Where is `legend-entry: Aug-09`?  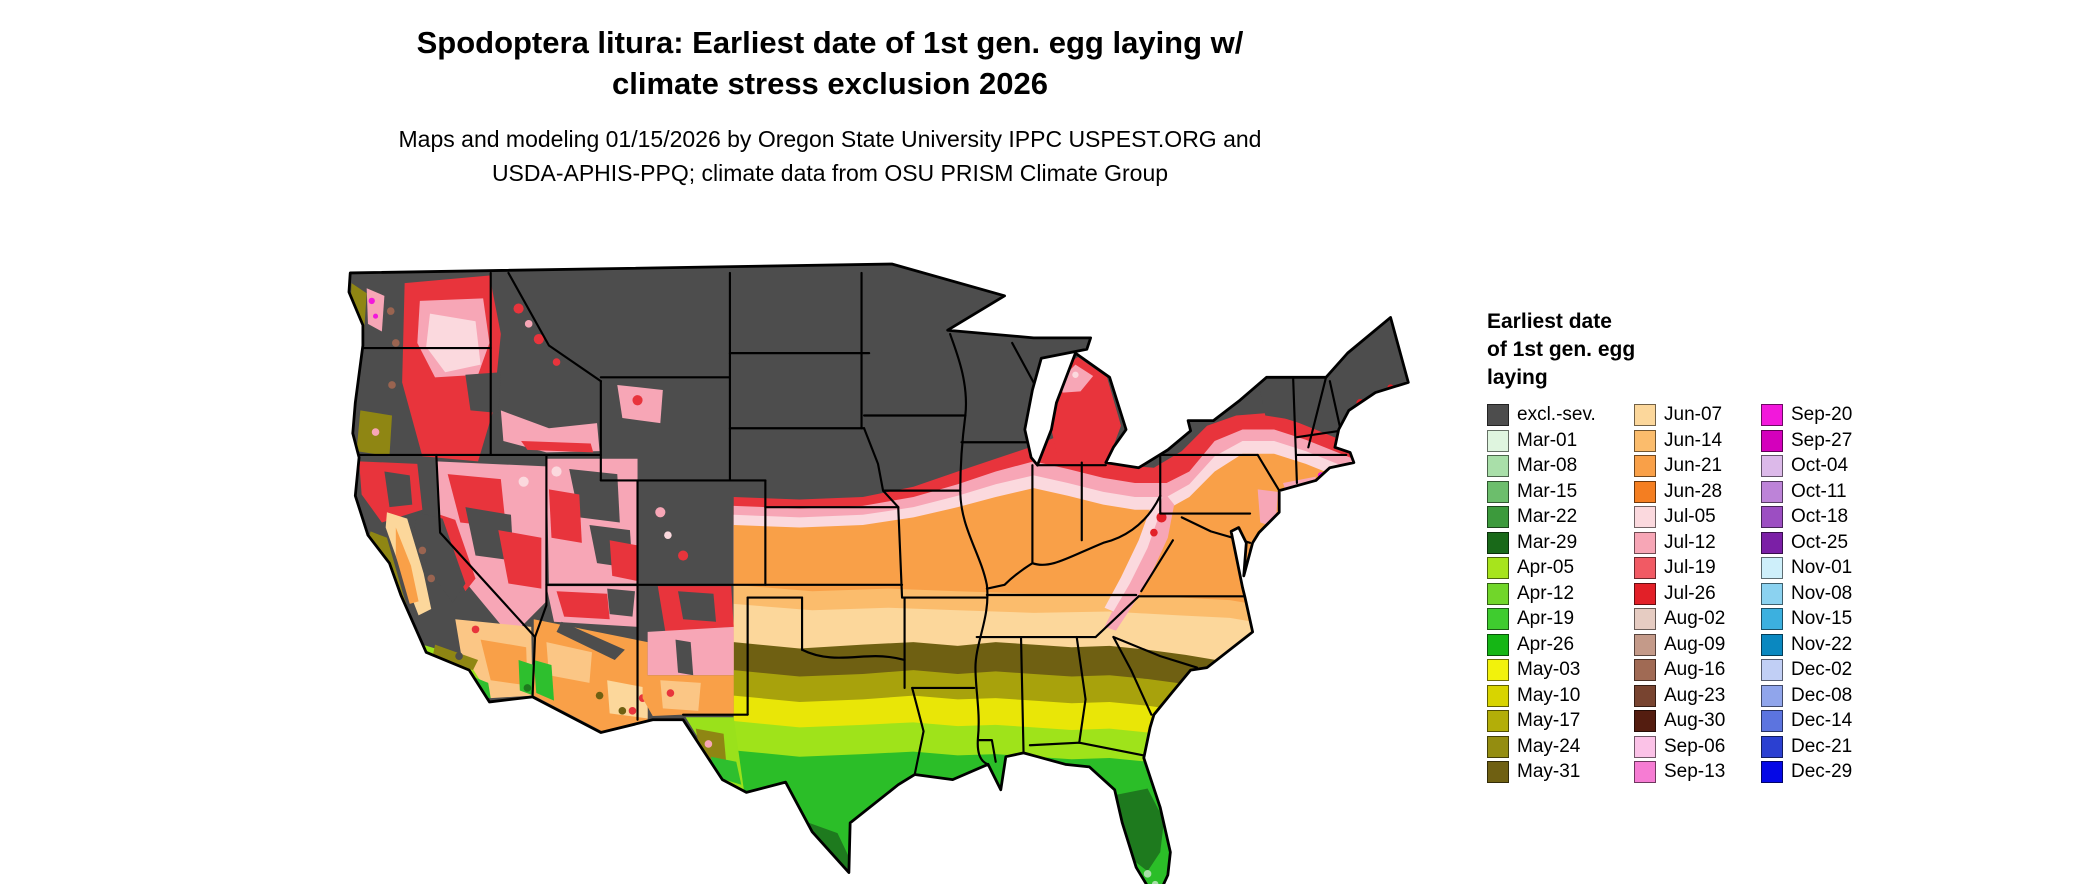 legend-entry: Aug-09 is located at coordinates (1697, 644).